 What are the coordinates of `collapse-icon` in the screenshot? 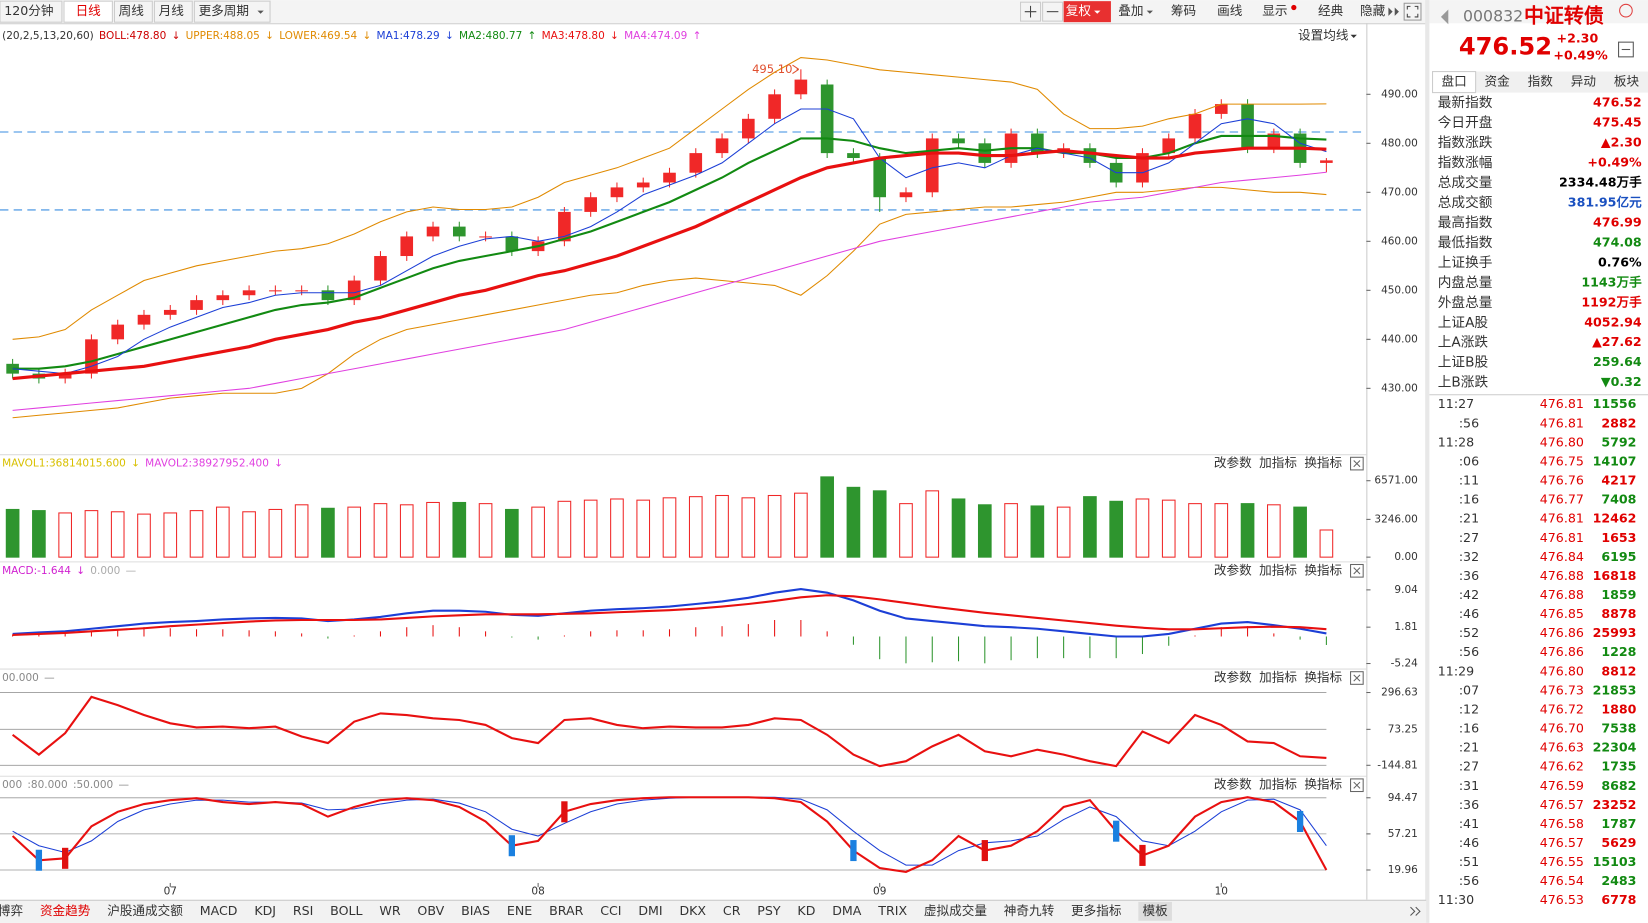 It's located at (1626, 49).